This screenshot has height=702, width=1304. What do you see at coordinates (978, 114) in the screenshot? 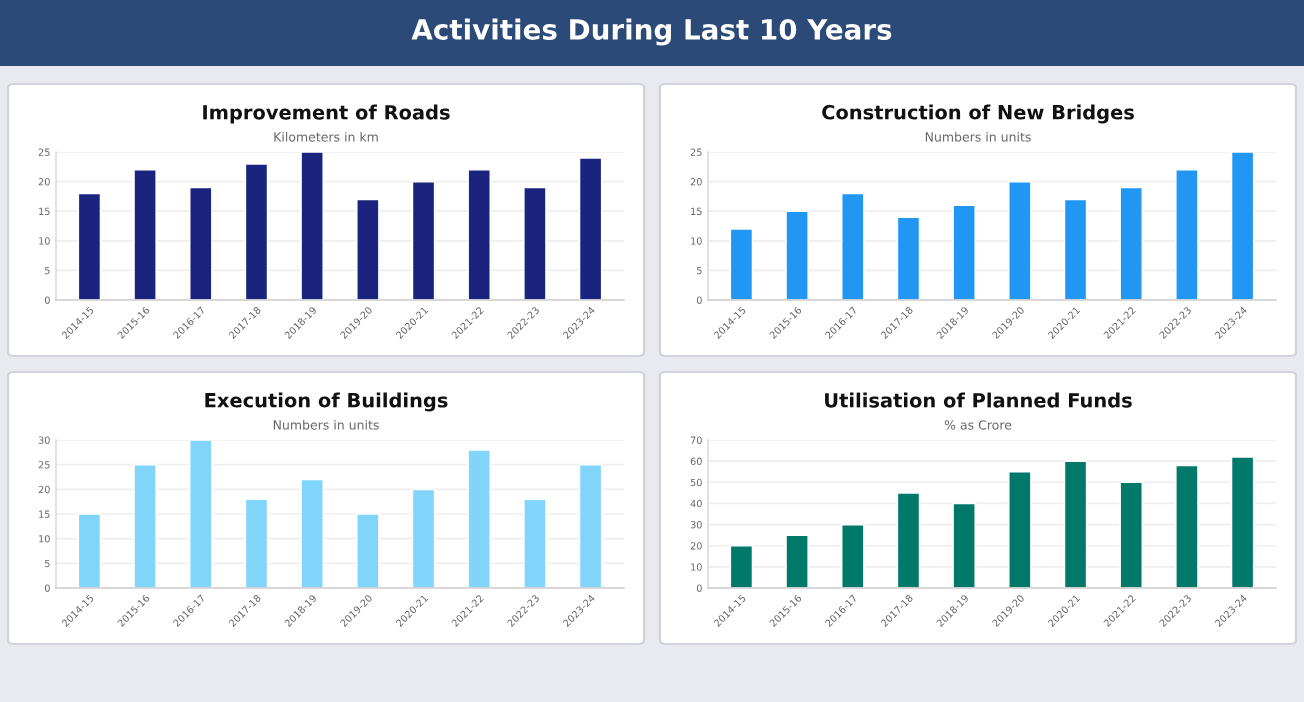
I see `chart-title: Construction of New Bridges` at bounding box center [978, 114].